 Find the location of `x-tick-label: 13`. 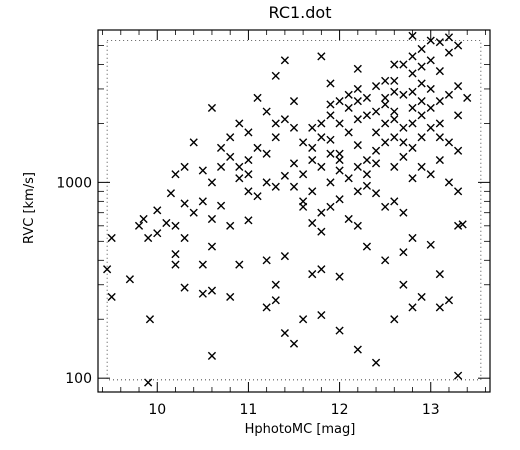

x-tick-label: 13 is located at coordinates (431, 410).